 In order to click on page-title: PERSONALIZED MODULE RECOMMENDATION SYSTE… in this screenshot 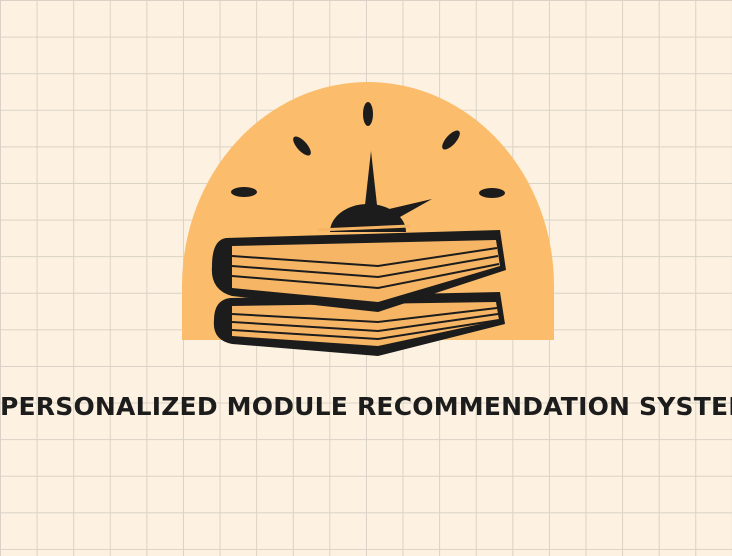, I will do `click(366, 406)`.